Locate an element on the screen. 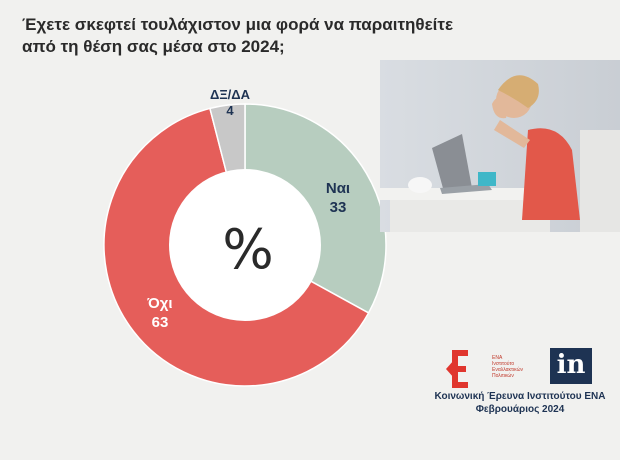 This screenshot has width=620, height=460. slice-label-1: Όχι is located at coordinates (159, 303).